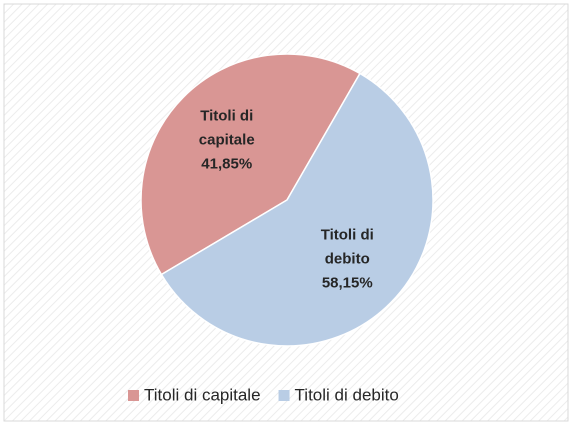 The height and width of the screenshot is (431, 573). I want to click on data-label: Titoli di capitale 41,85%, so click(227, 139).